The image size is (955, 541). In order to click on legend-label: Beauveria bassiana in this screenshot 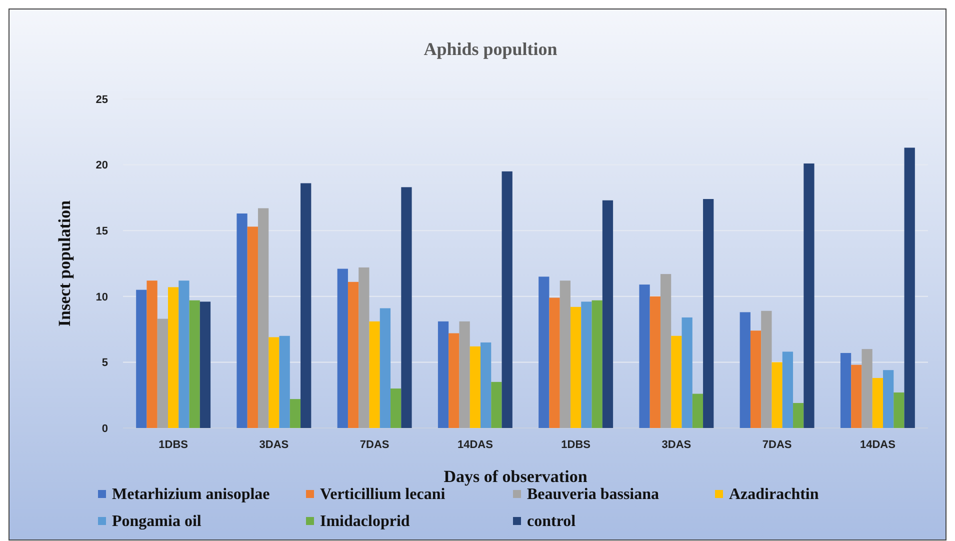, I will do `click(593, 494)`.